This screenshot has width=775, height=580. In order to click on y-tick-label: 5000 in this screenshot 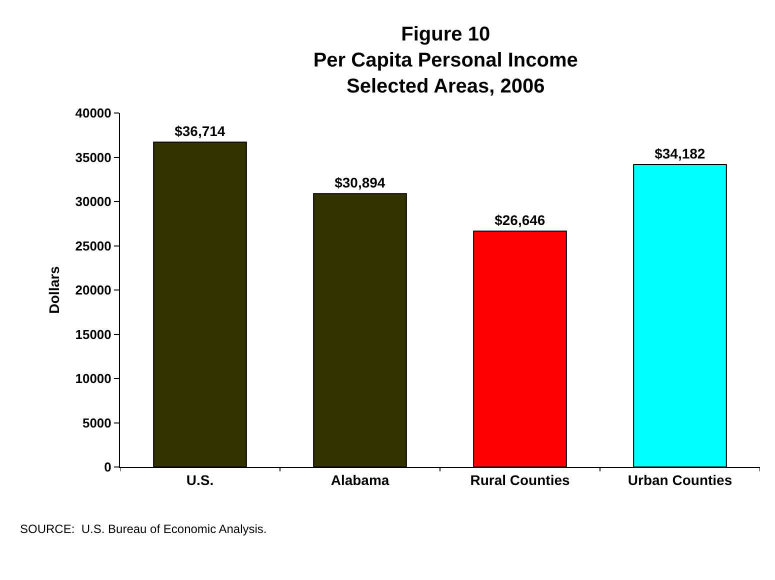, I will do `click(97, 422)`.